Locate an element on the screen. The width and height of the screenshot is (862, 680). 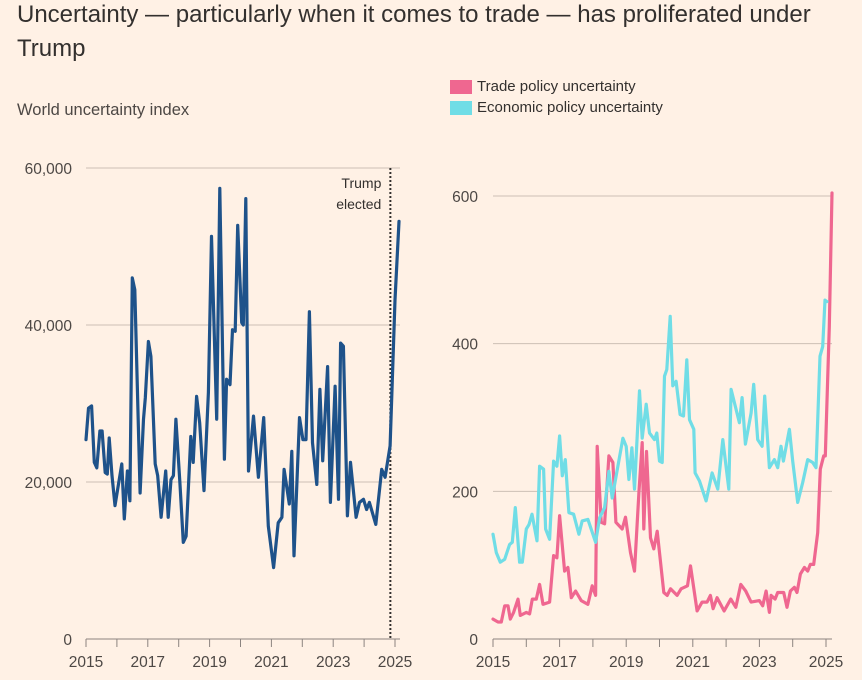
right-x-tick-label: 2015 is located at coordinates (493, 662).